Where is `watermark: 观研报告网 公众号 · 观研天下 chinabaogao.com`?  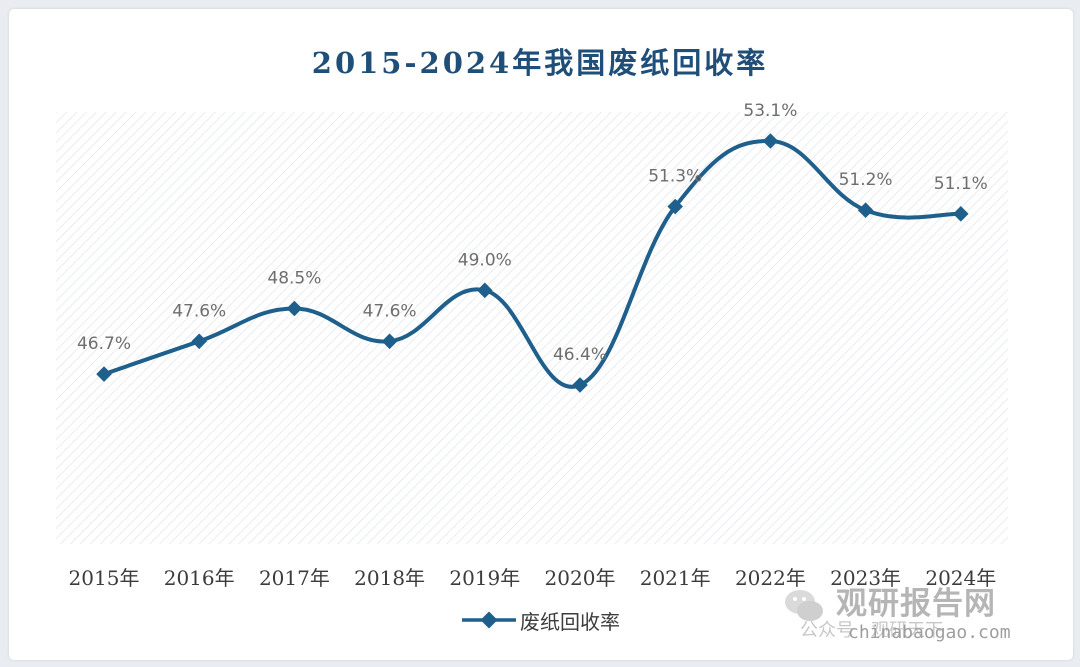
watermark: 观研报告网 公众号 · 观研天下 chinabaogao.com is located at coordinates (923, 613).